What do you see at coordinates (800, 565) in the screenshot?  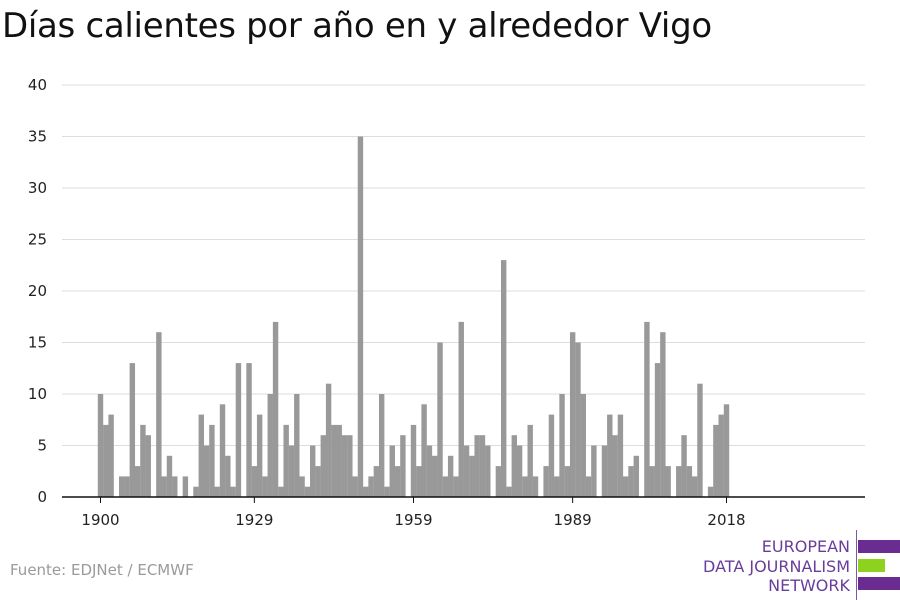 I see `edjnet-logo: EUROPEAN DATA JOURNALISM NETWORK` at bounding box center [800, 565].